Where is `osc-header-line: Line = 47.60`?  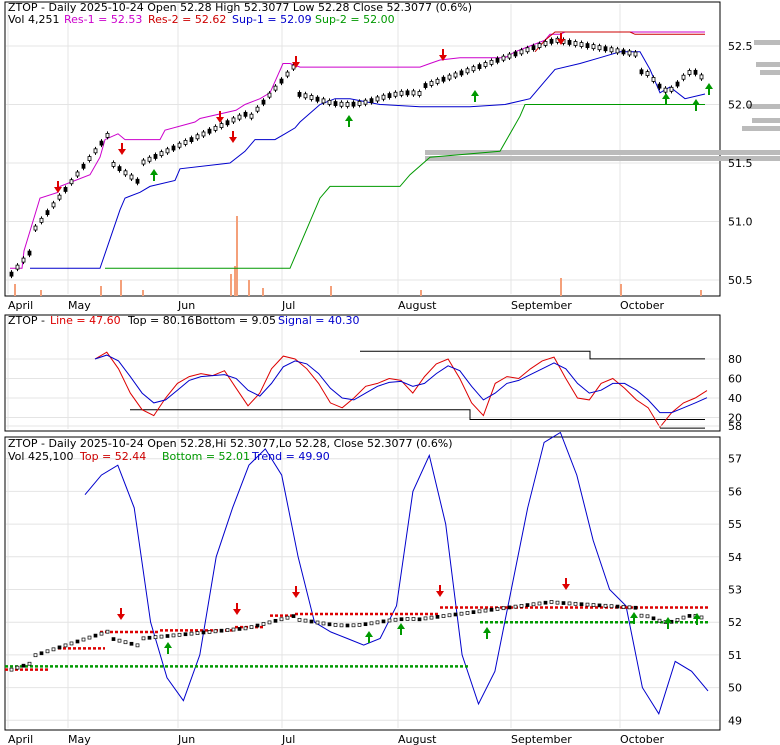
osc-header-line: Line = 47.60 is located at coordinates (85, 320).